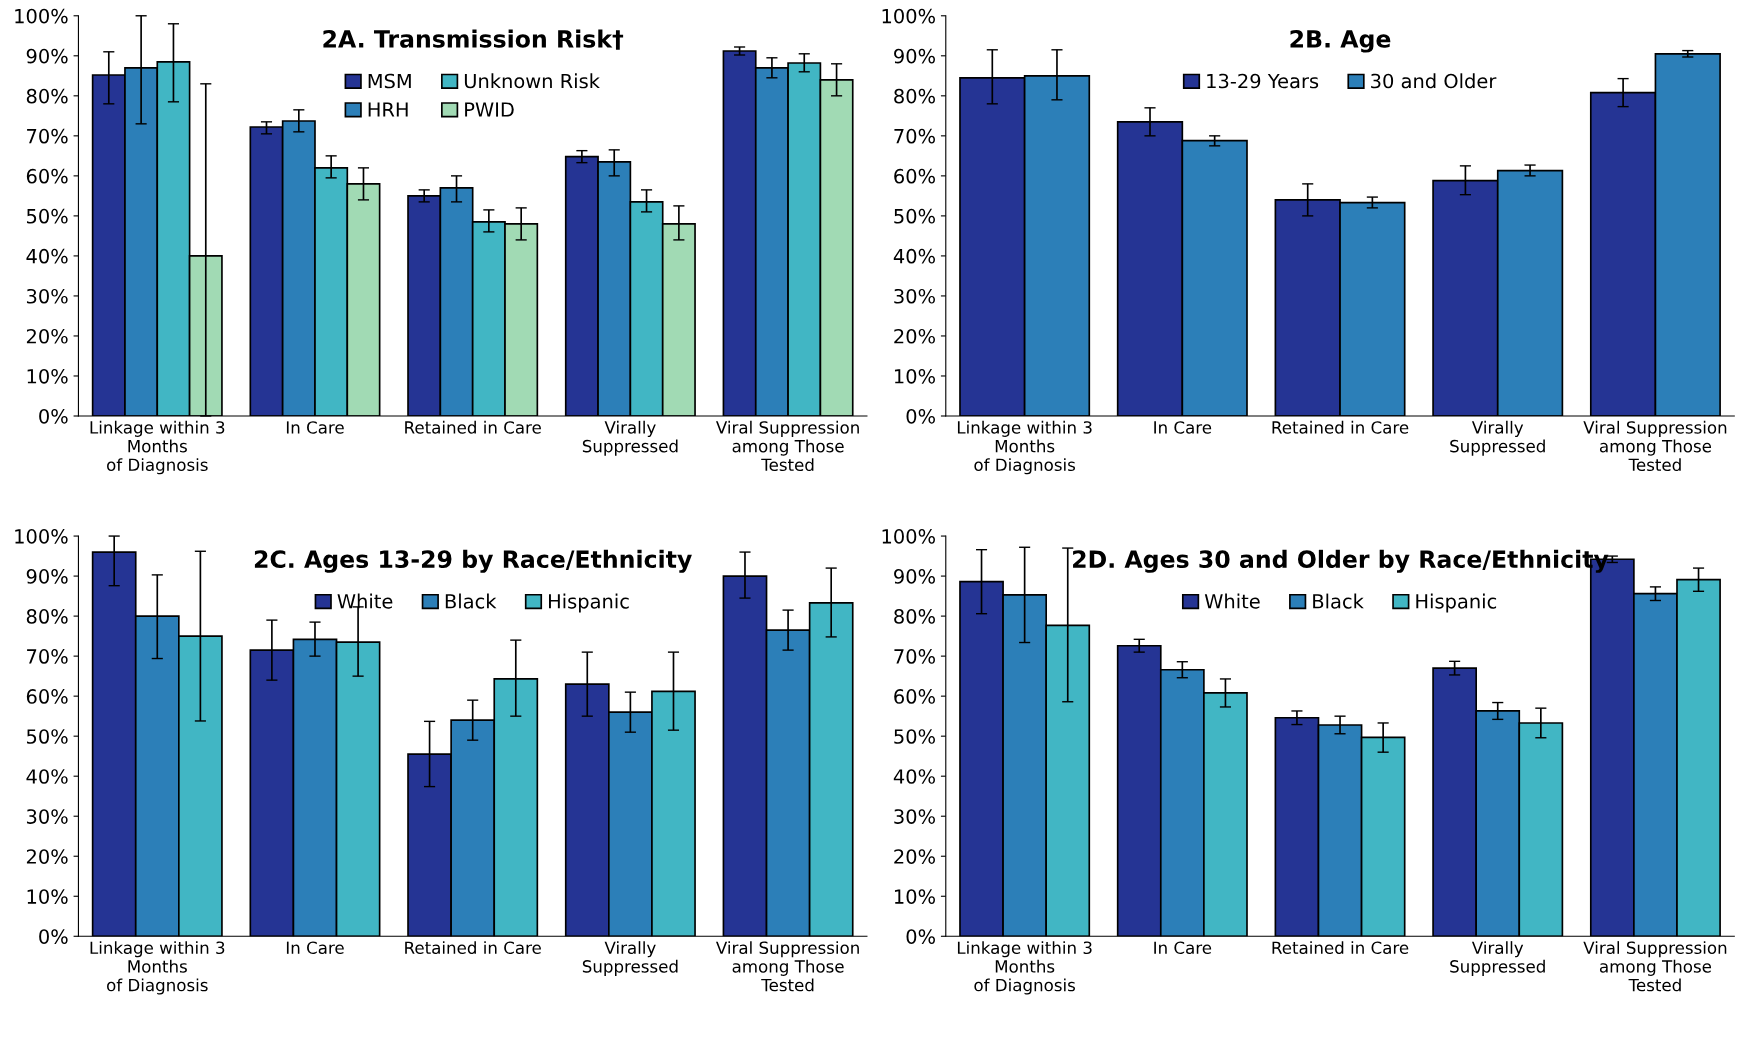 The image size is (1743, 1052). What do you see at coordinates (1340, 41) in the screenshot?
I see `text: 2B. Age` at bounding box center [1340, 41].